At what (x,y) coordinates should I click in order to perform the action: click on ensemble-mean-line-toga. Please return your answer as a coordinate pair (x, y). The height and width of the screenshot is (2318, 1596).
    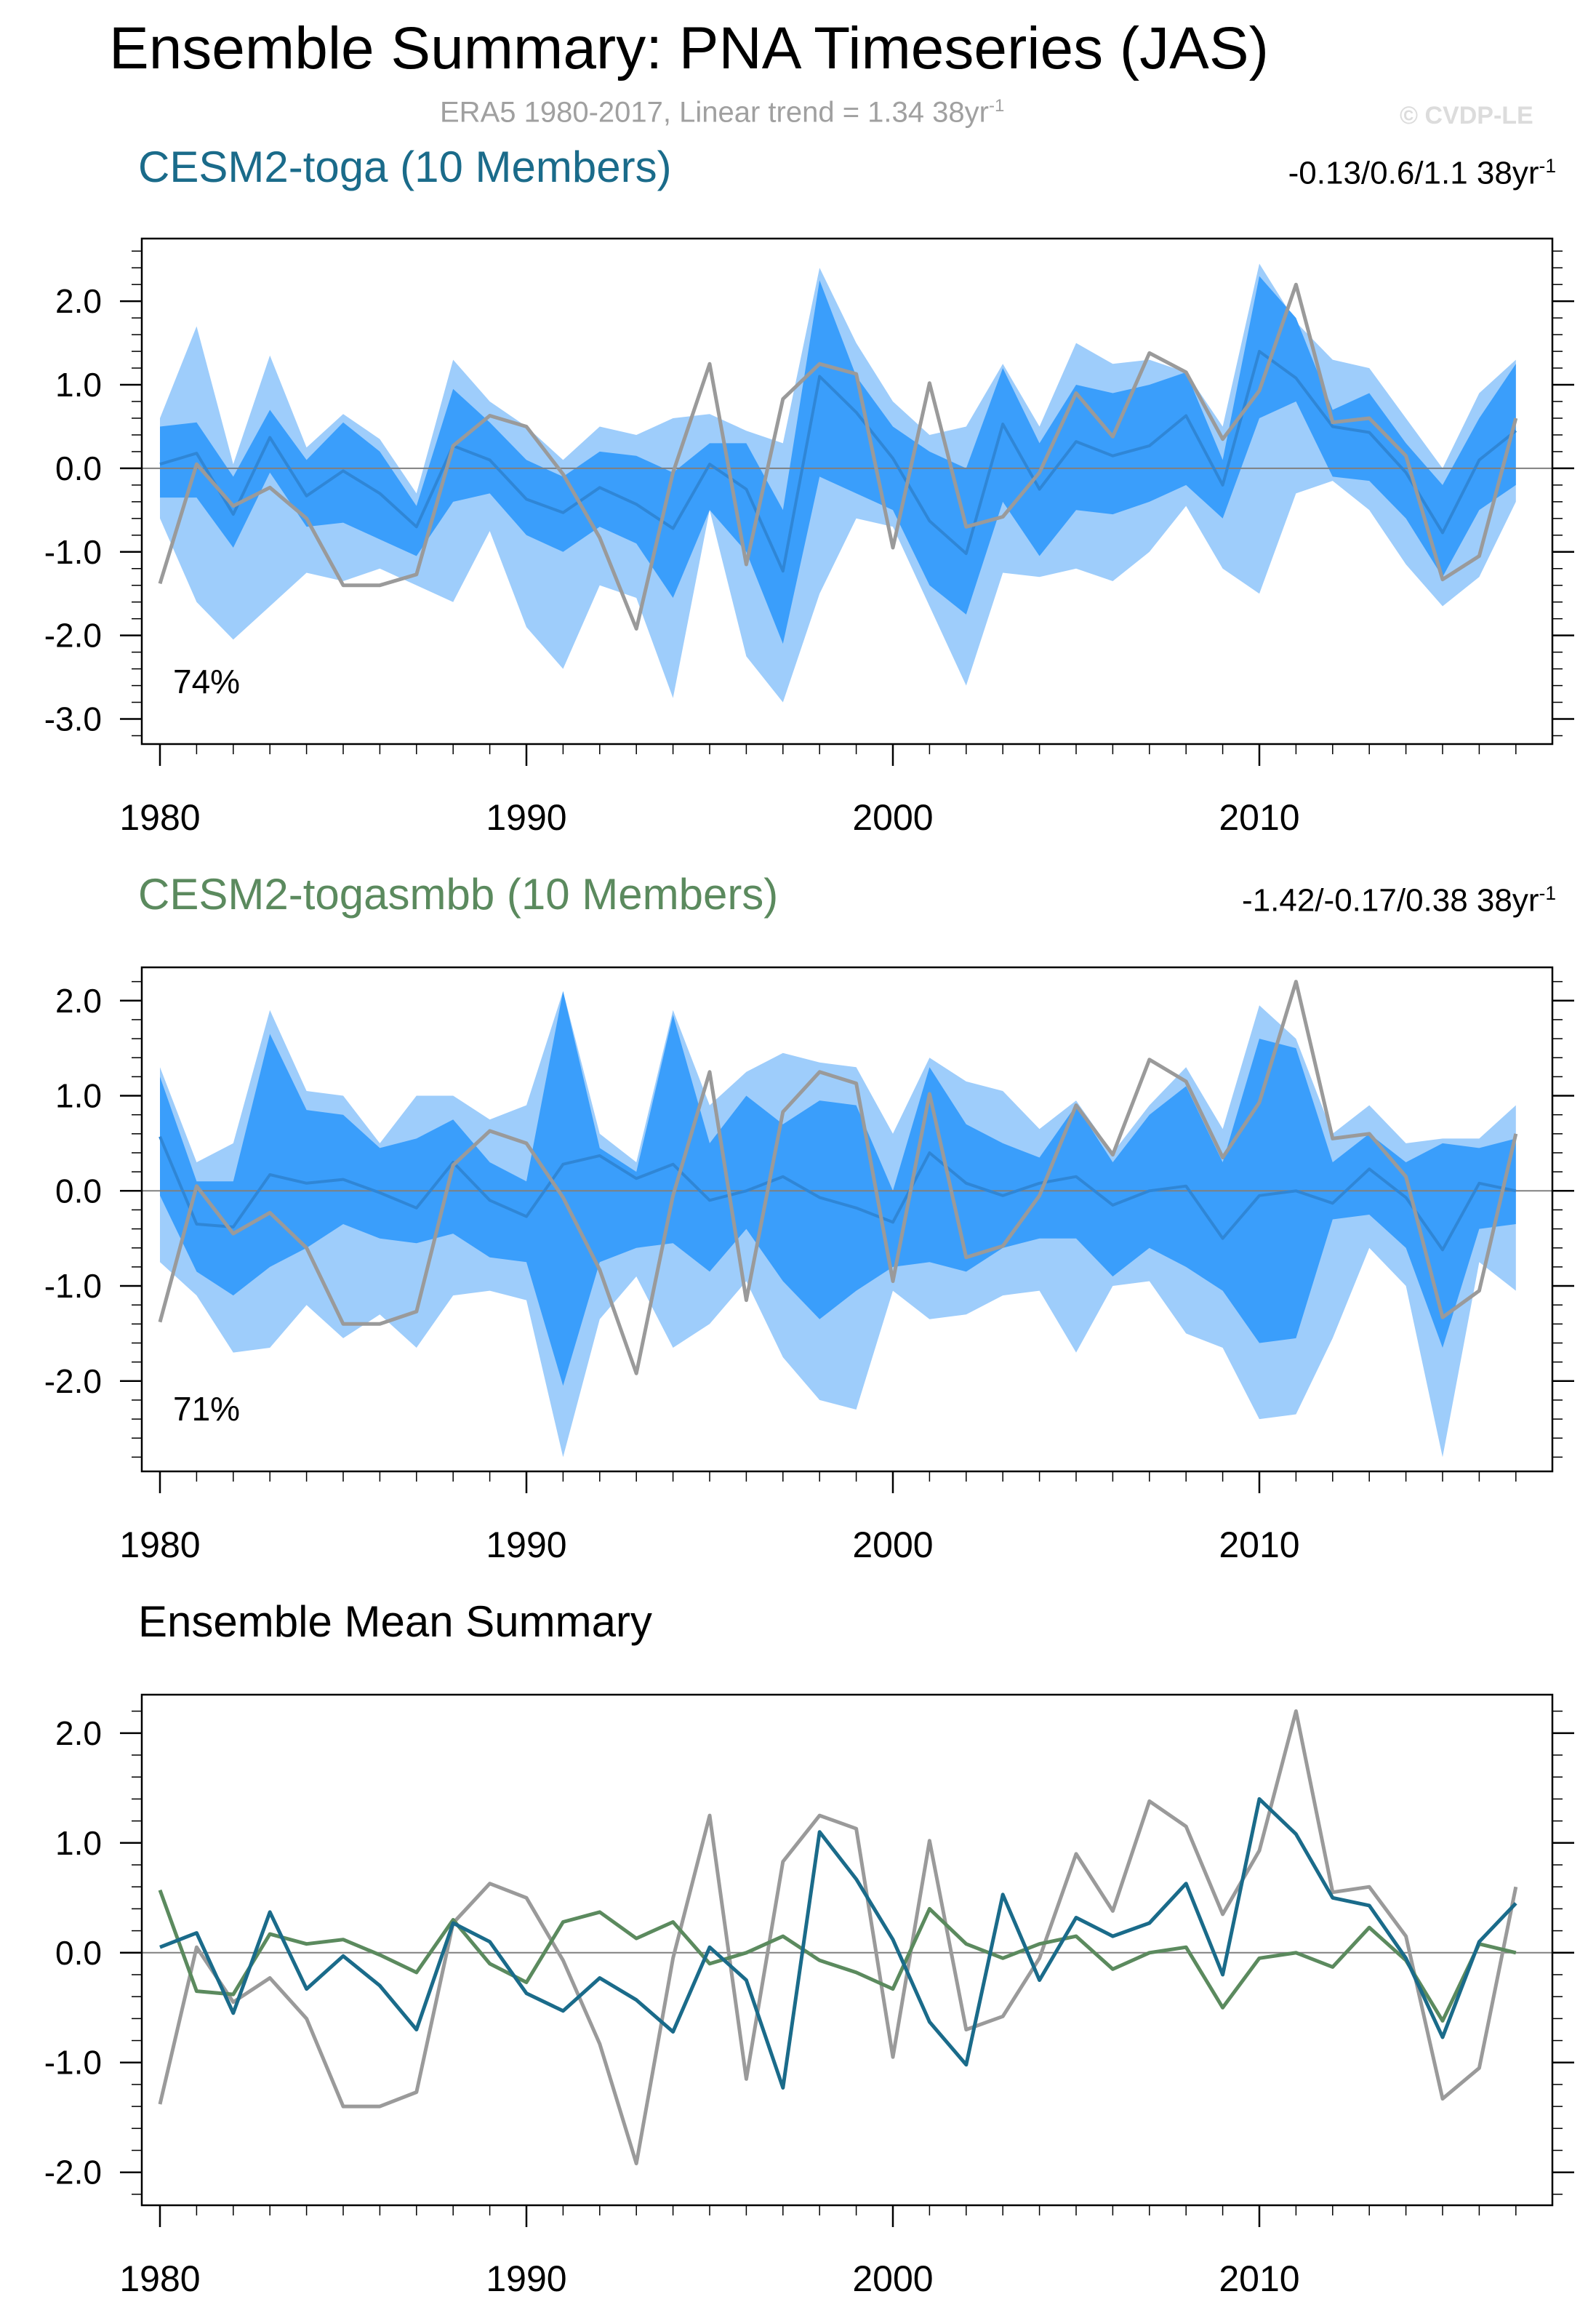
    Looking at the image, I should click on (838, 461).